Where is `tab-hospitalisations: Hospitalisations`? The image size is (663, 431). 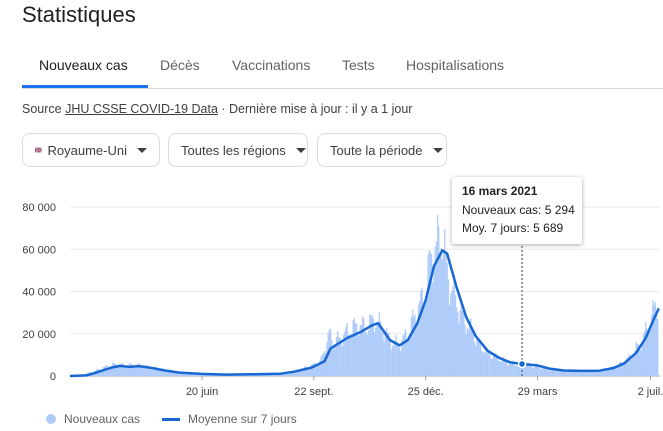
tab-hospitalisations: Hospitalisations is located at coordinates (455, 65).